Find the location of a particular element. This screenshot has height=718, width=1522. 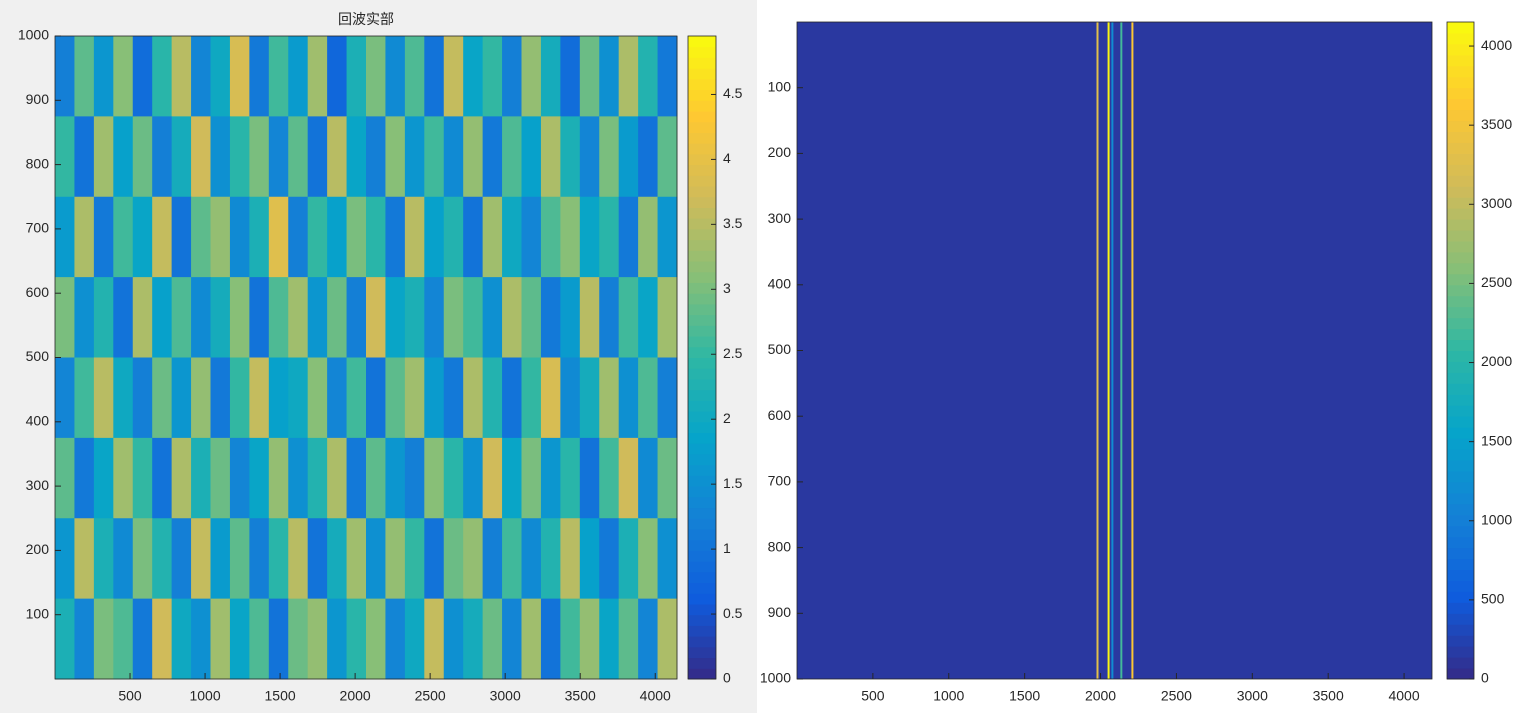

colorbar-tick-label: 4.5 is located at coordinates (733, 93).